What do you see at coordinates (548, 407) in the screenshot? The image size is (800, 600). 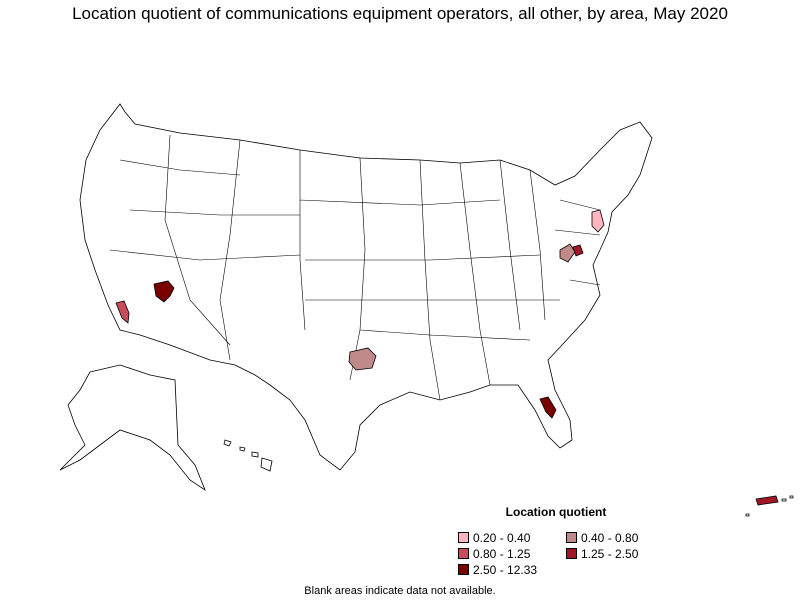 I see `area-central-florida` at bounding box center [548, 407].